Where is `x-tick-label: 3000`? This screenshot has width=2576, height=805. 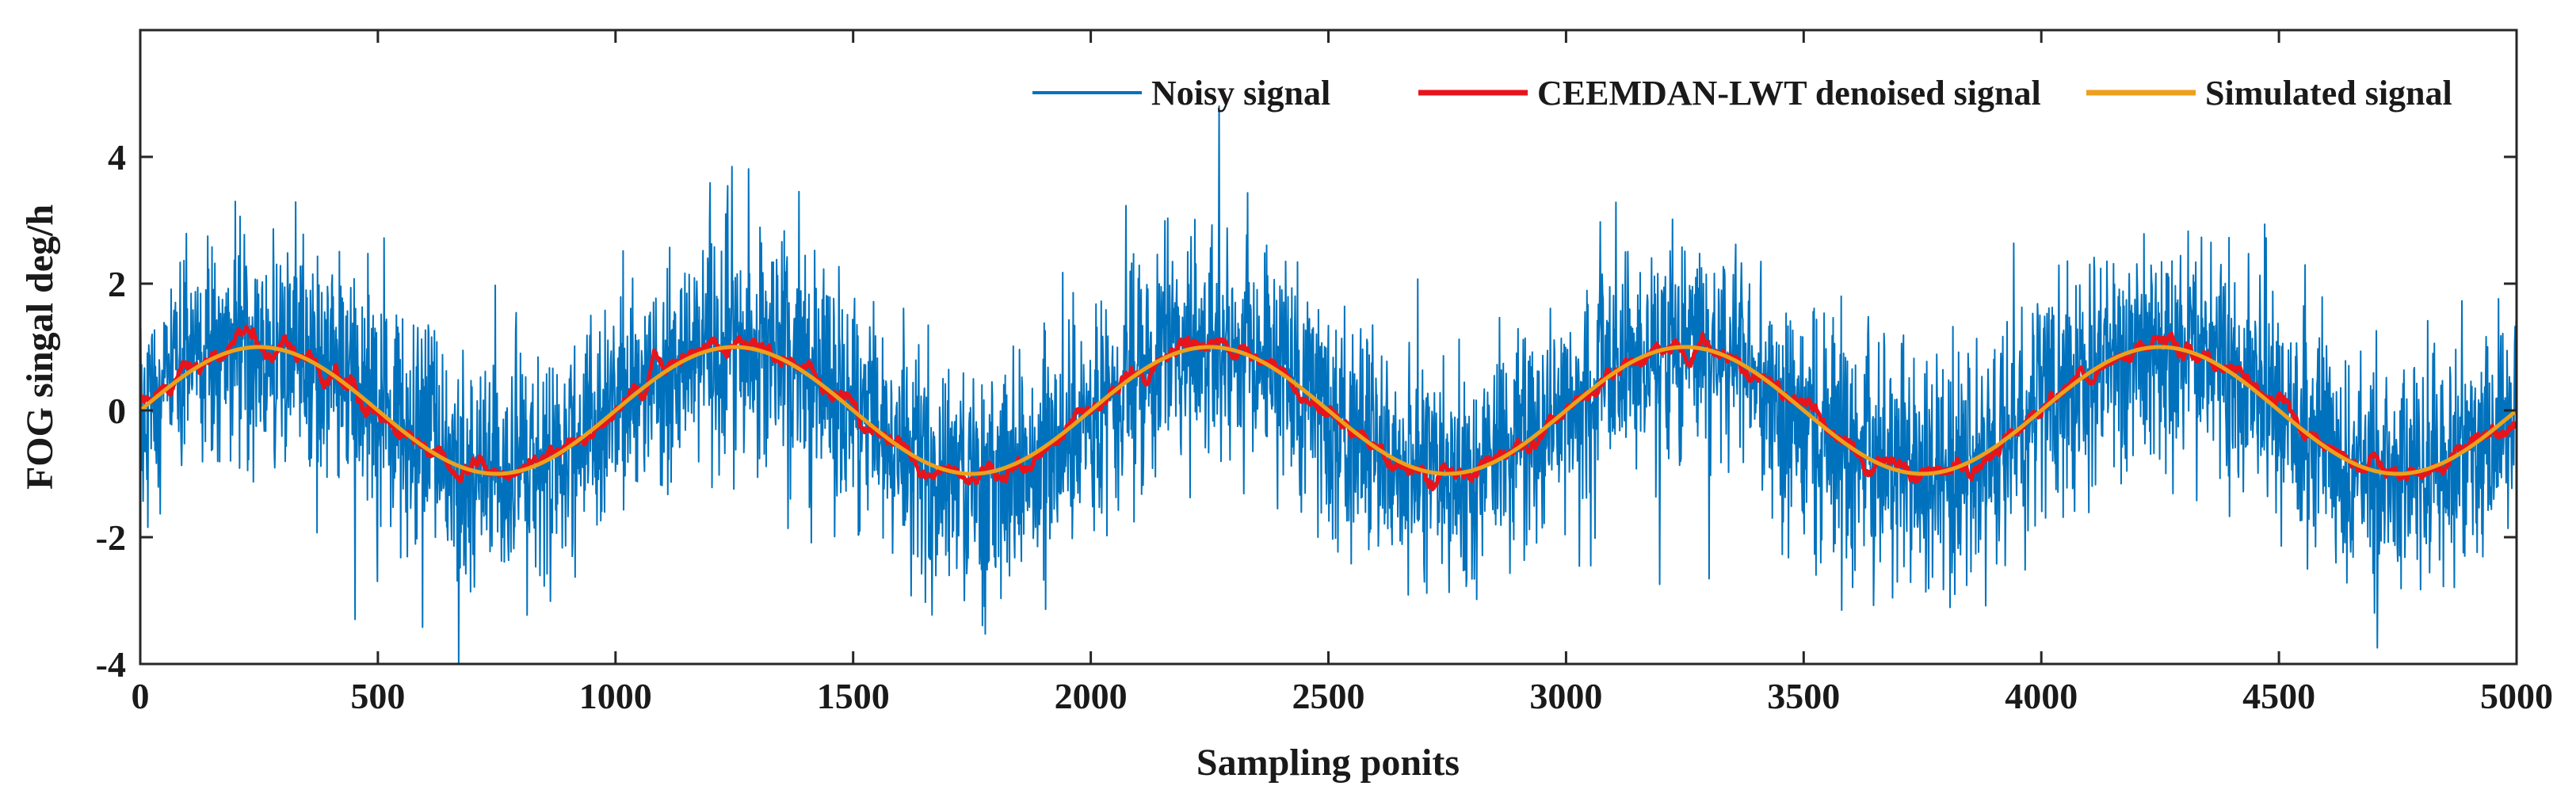 x-tick-label: 3000 is located at coordinates (1565, 696).